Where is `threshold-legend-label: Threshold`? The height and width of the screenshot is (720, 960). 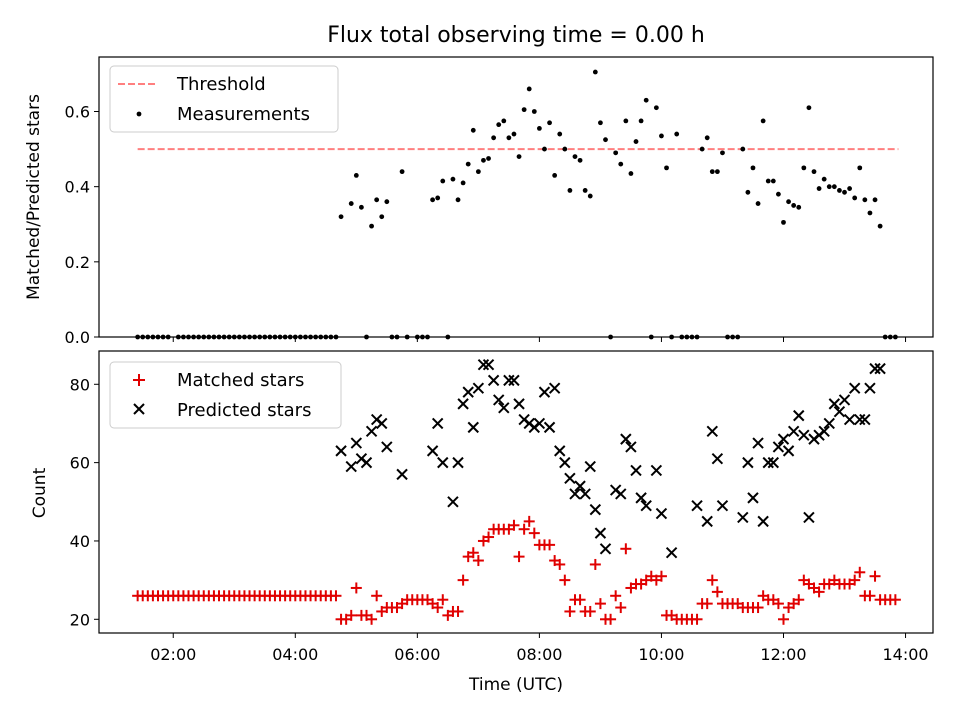 threshold-legend-label: Threshold is located at coordinates (221, 84).